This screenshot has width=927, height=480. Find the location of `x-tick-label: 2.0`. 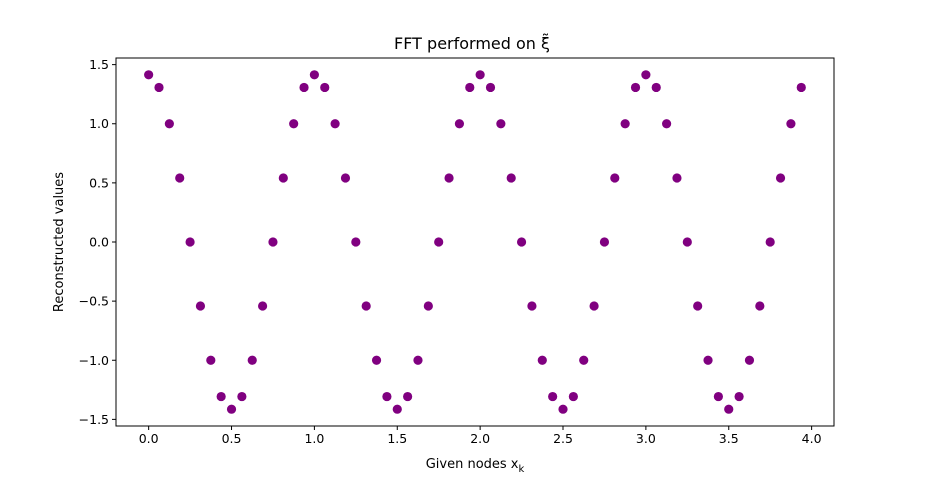

x-tick-label: 2.0 is located at coordinates (480, 438).